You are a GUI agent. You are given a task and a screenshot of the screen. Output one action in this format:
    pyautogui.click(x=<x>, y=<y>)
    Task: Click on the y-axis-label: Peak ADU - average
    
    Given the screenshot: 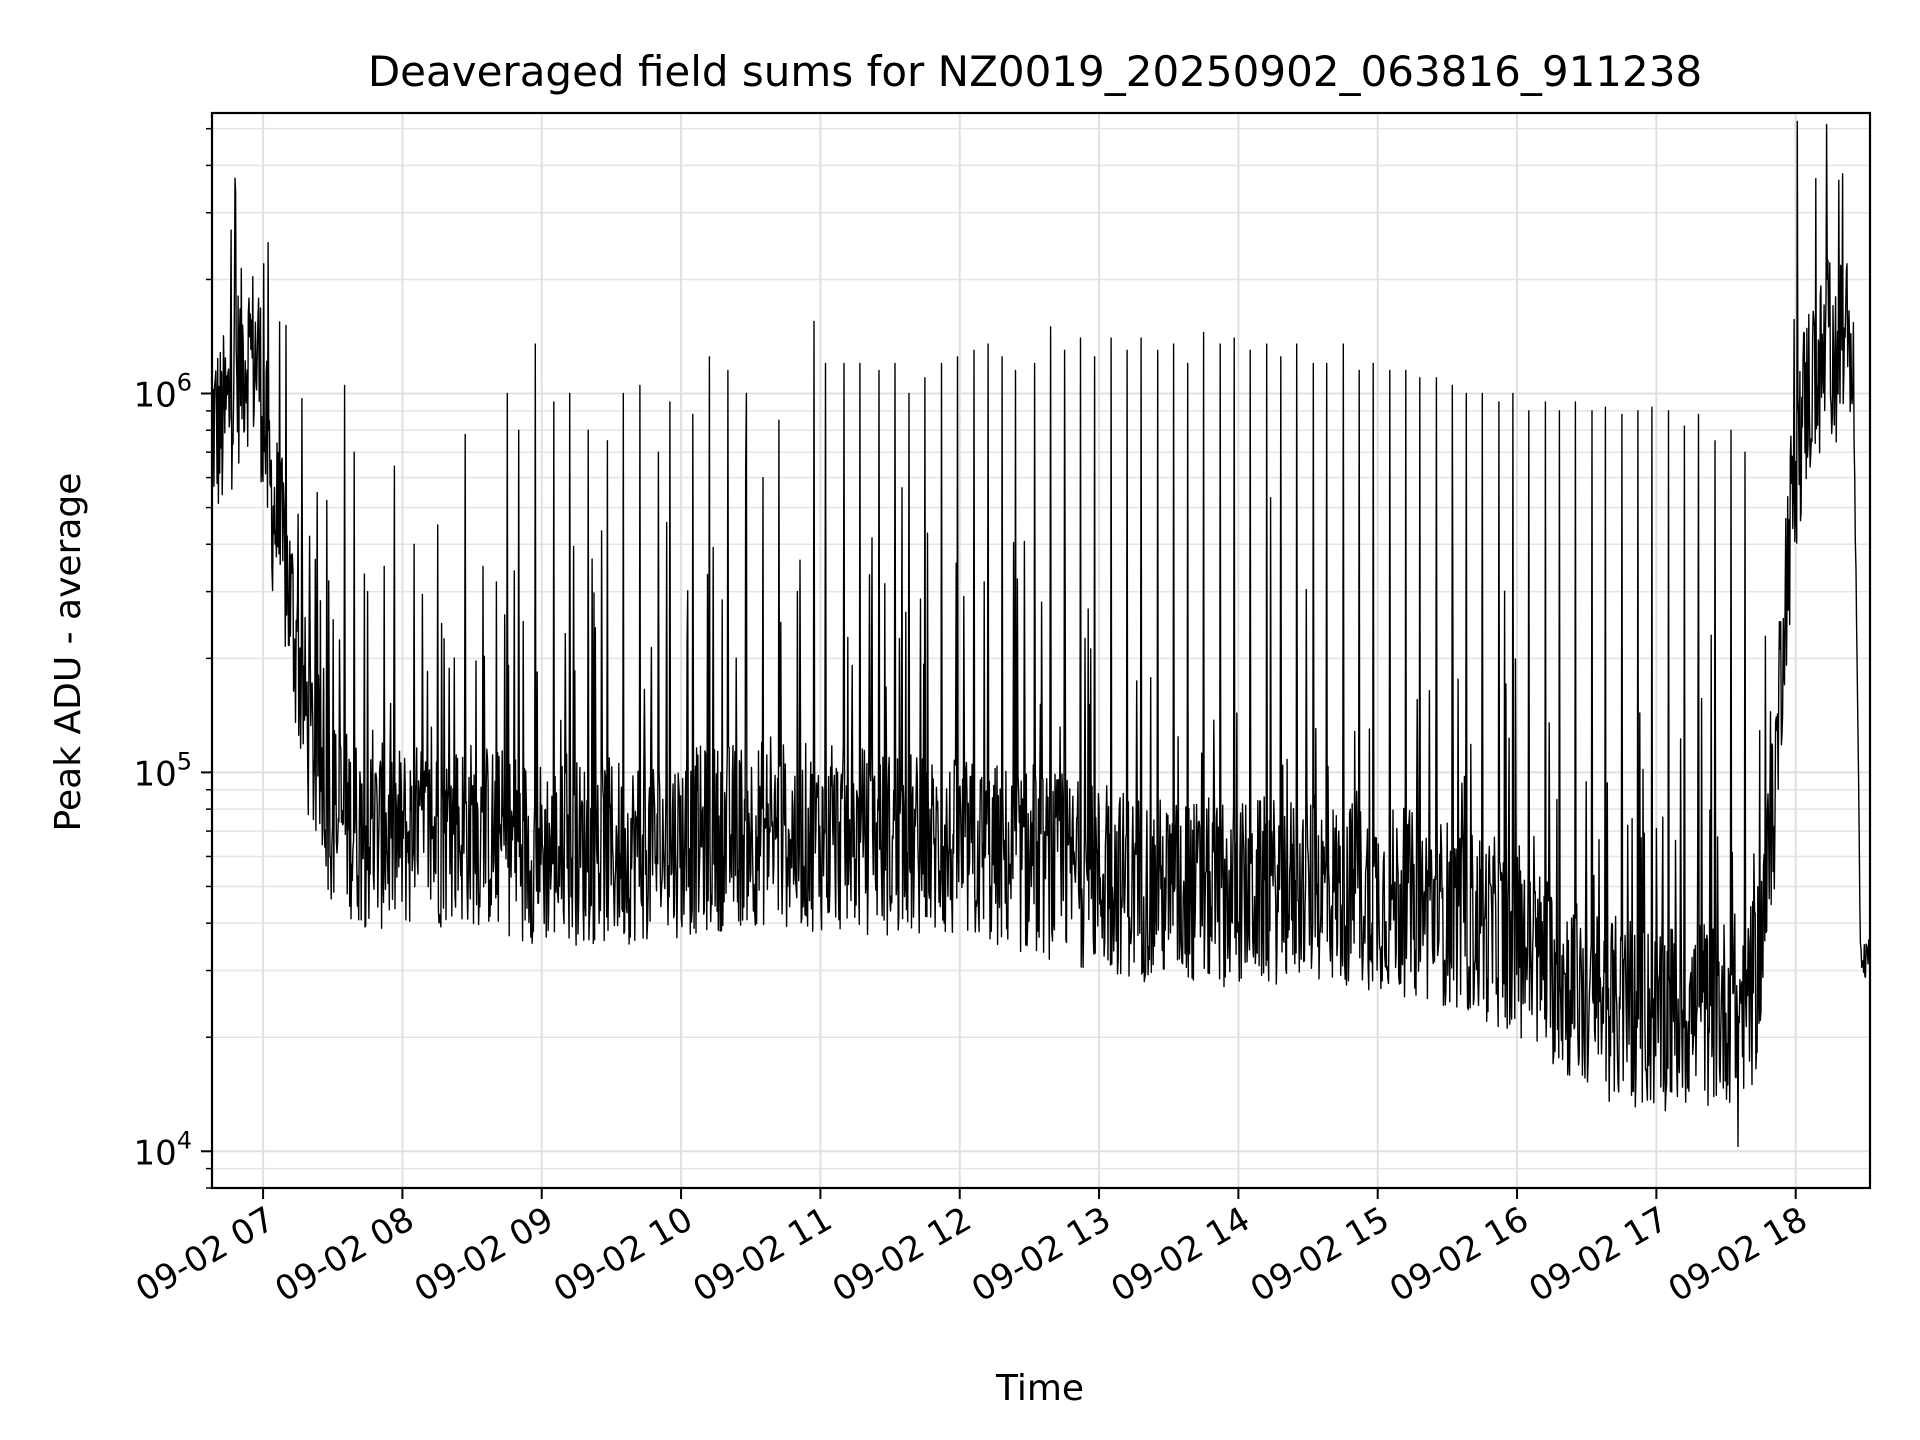 What is the action you would take?
    pyautogui.click(x=68, y=652)
    